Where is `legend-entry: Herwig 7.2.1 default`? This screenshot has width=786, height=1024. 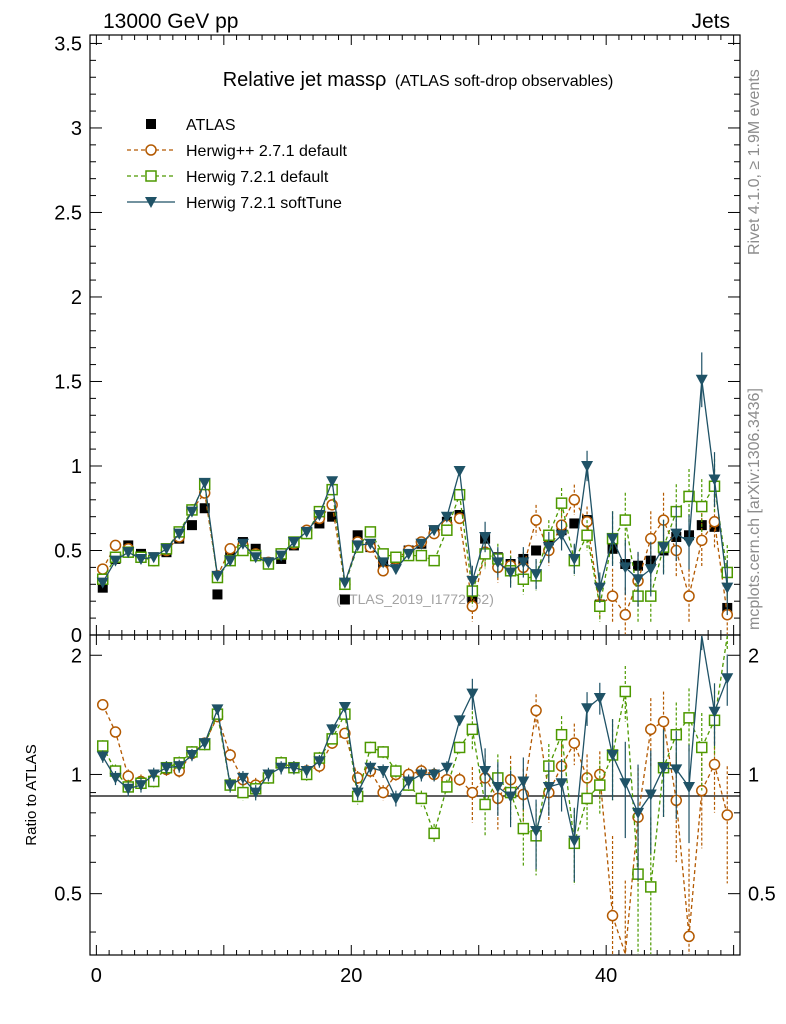
legend-entry: Herwig 7.2.1 default is located at coordinates (228, 177).